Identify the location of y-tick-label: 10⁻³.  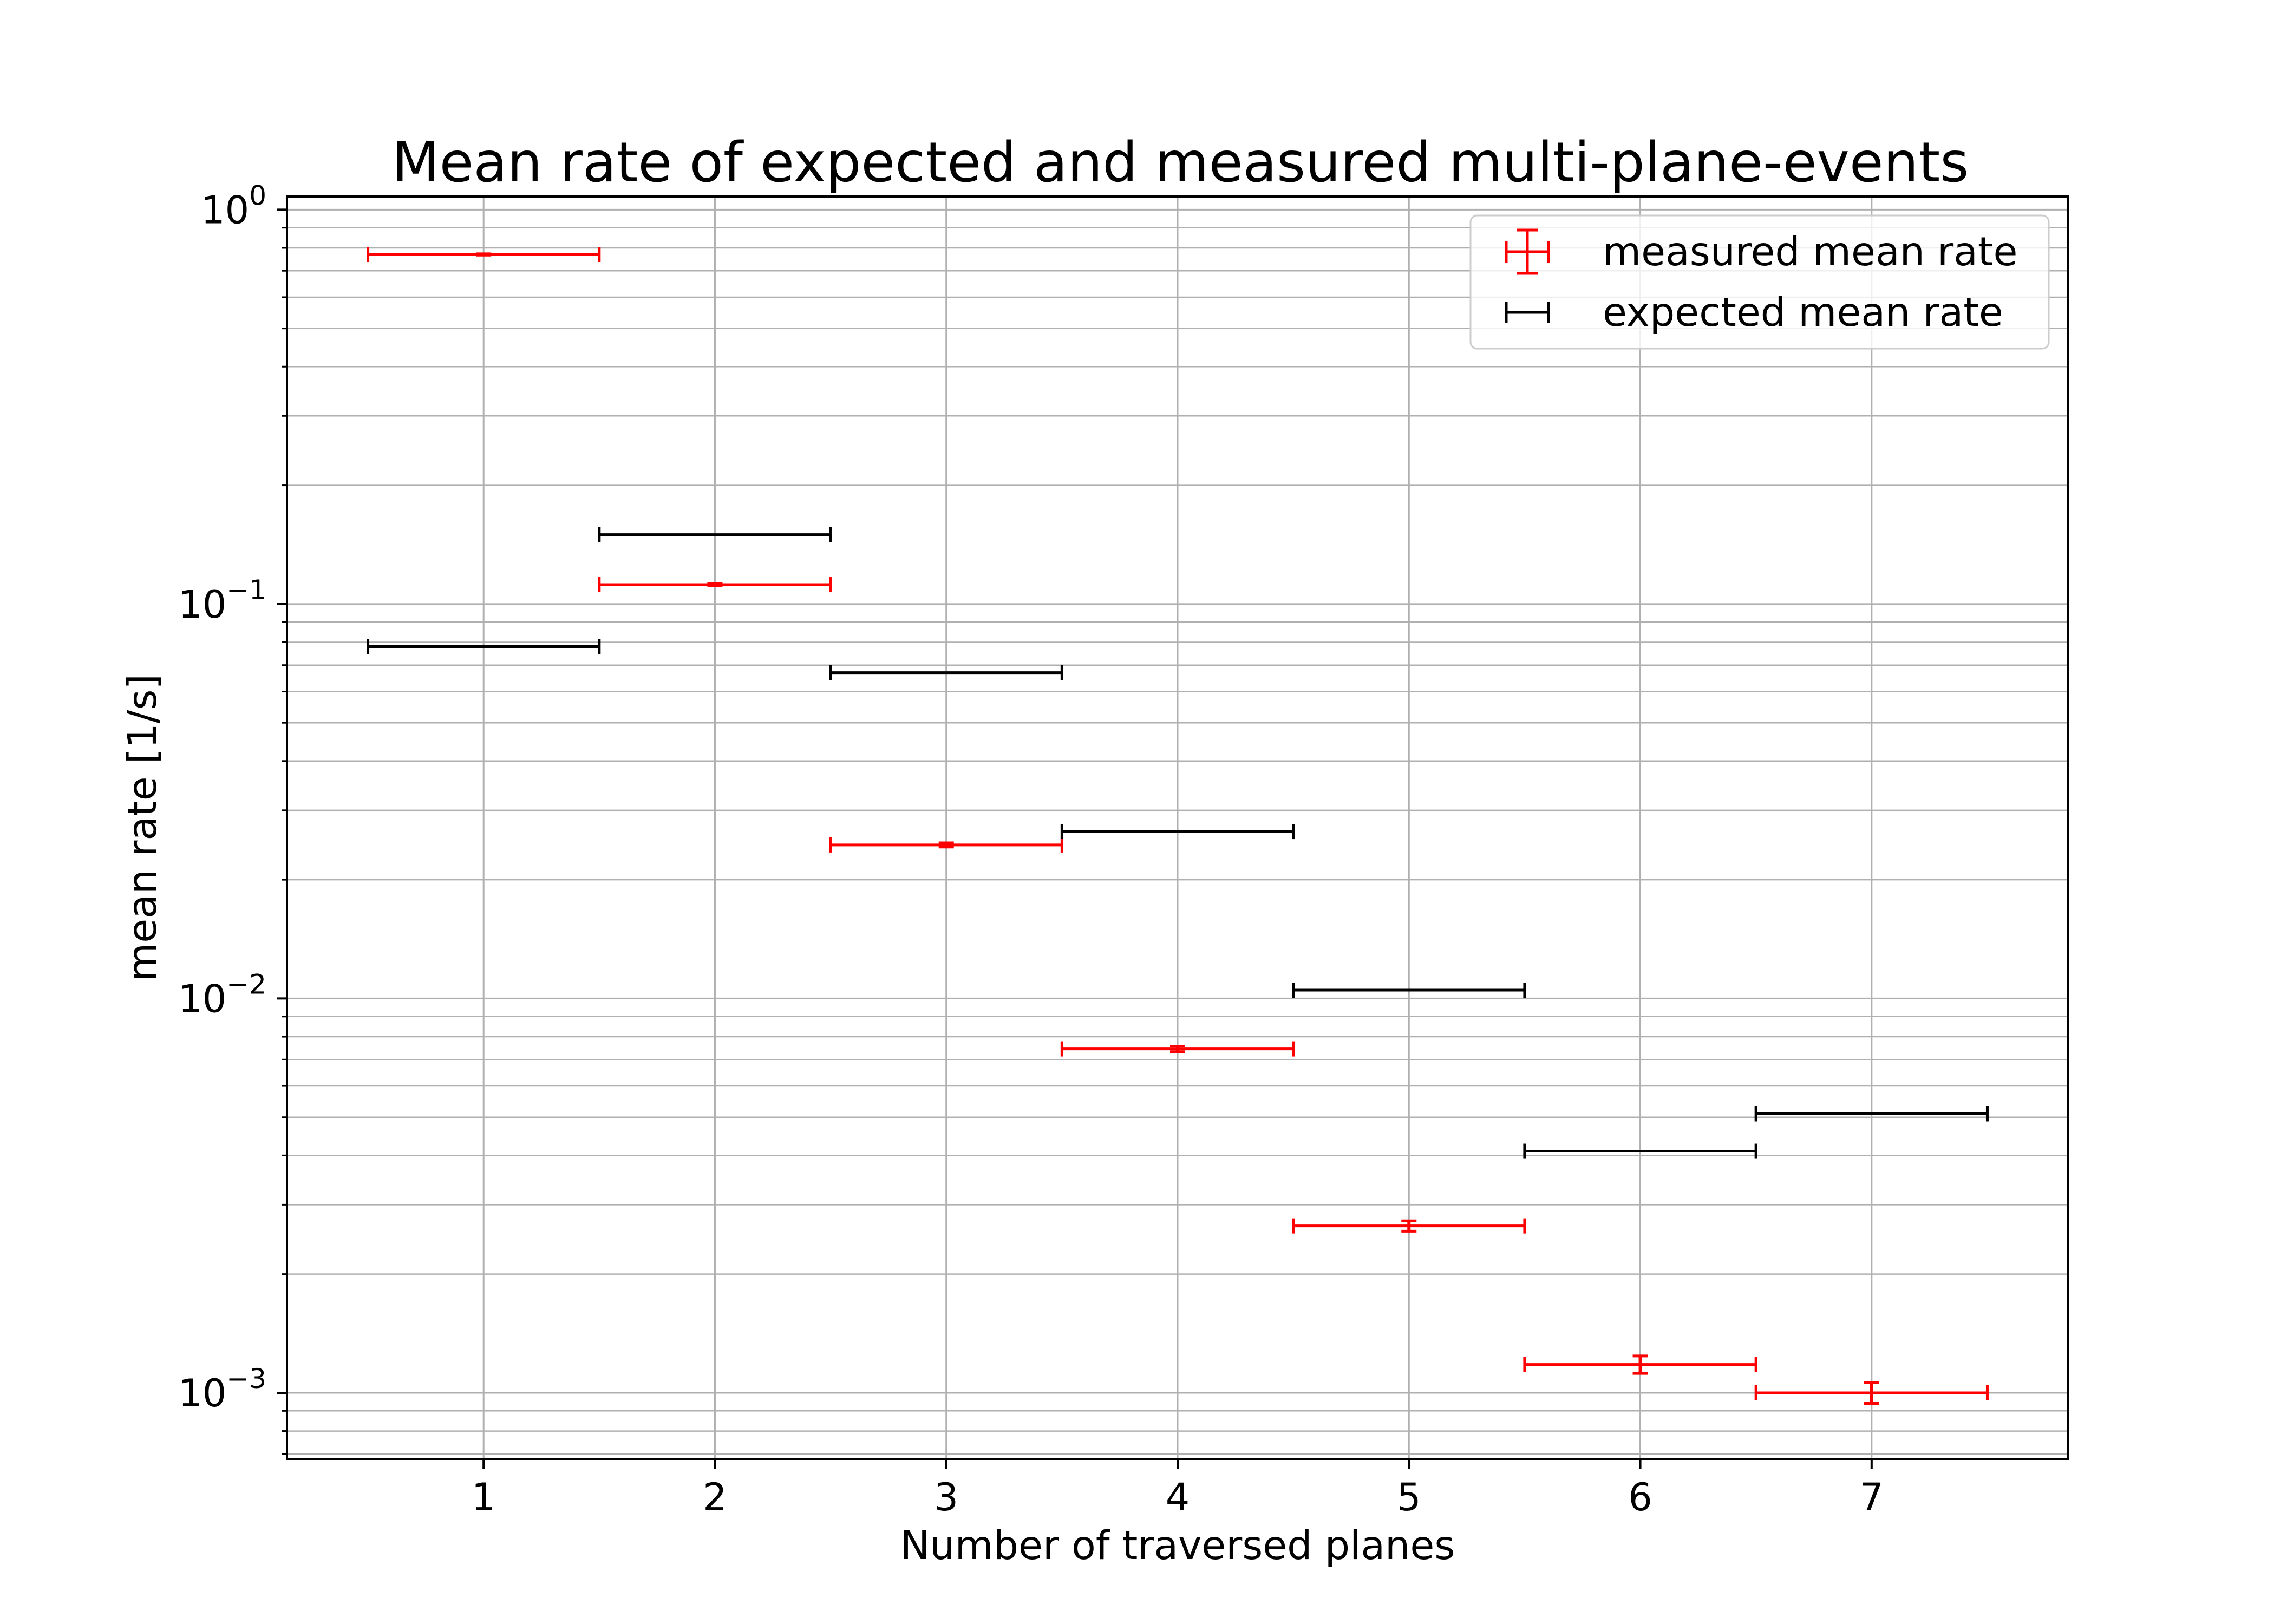
(222, 1390).